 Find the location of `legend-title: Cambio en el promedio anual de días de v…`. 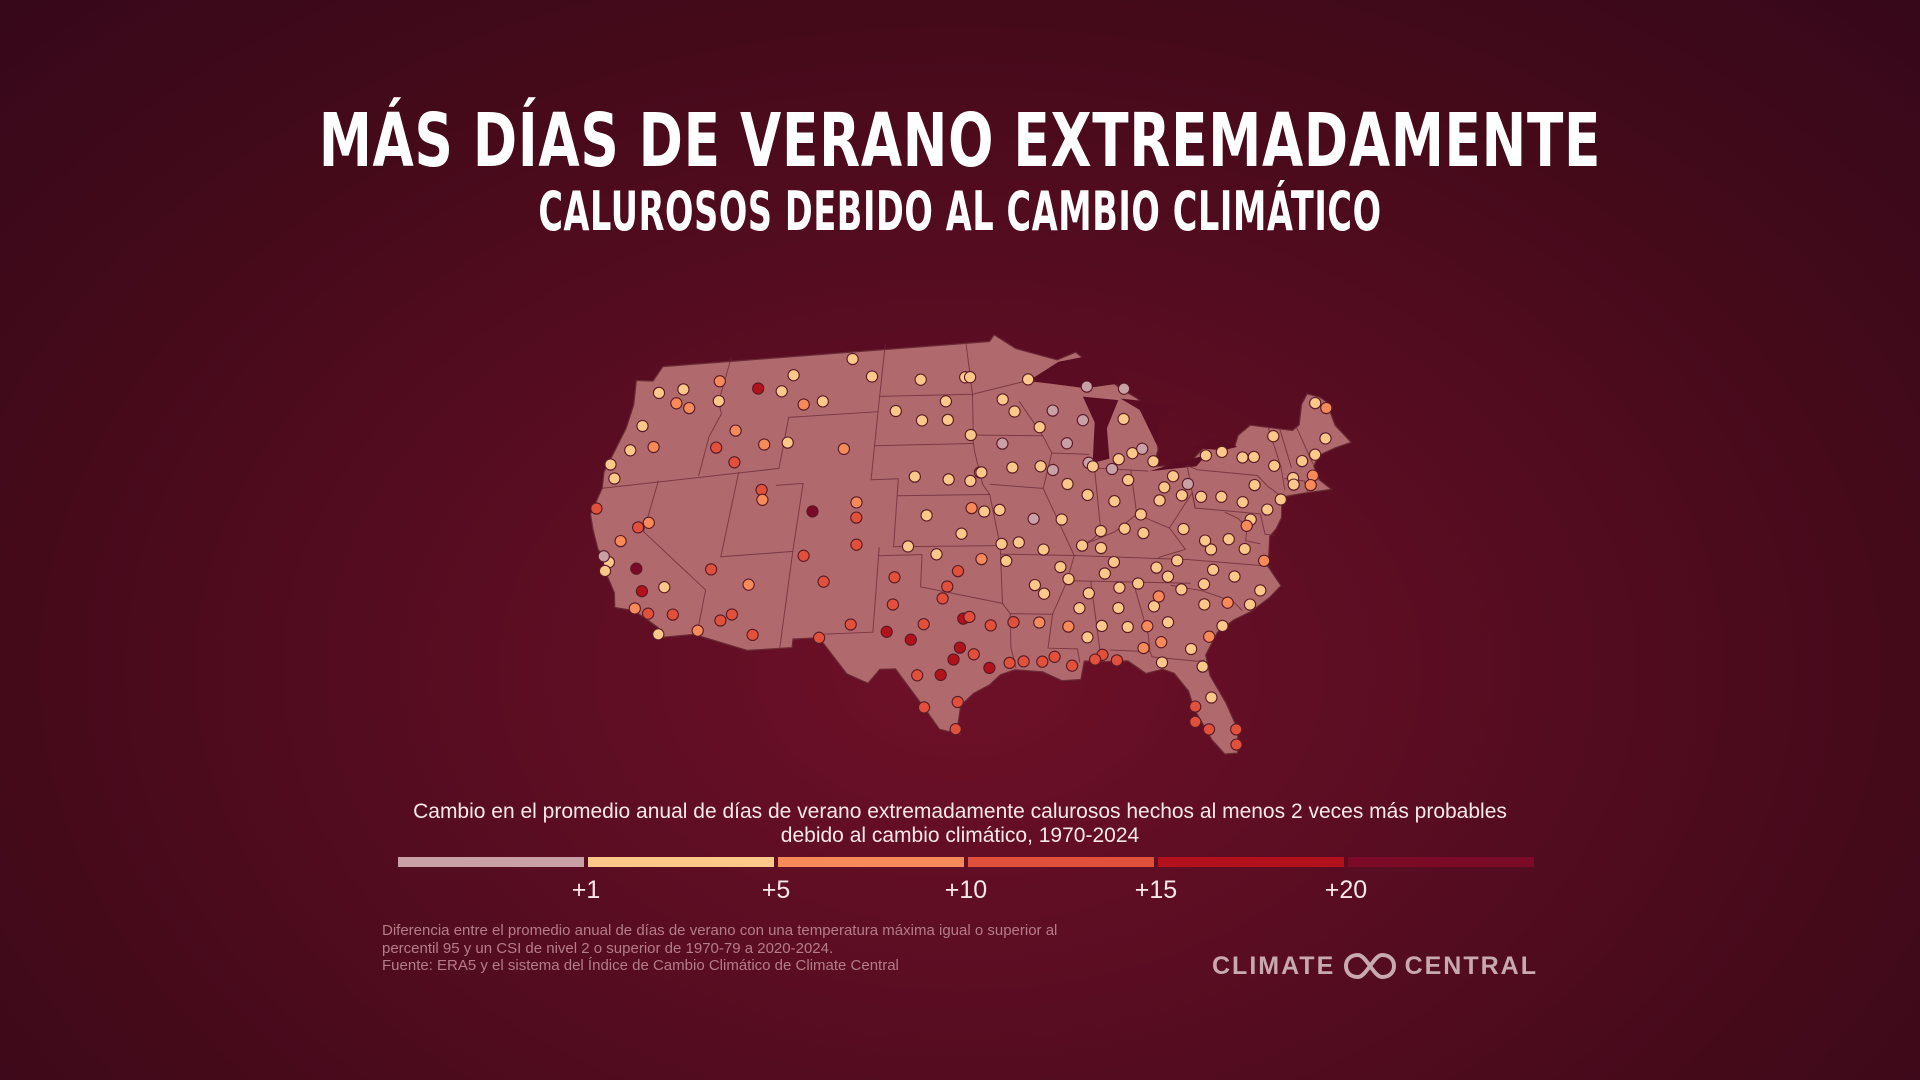

legend-title: Cambio en el promedio anual de días de v… is located at coordinates (960, 823).